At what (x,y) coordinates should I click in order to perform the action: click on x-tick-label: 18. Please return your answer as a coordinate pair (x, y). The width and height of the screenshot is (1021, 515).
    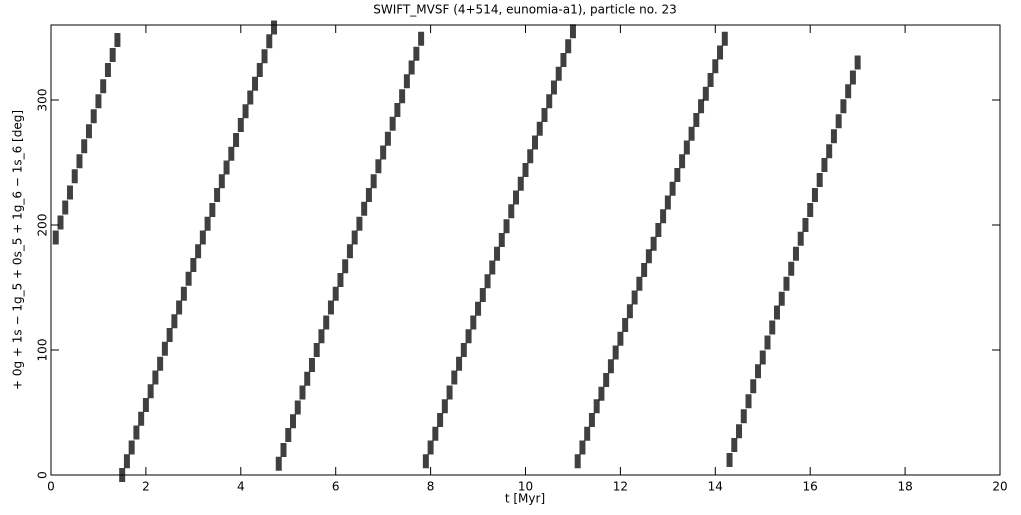
    Looking at the image, I should click on (904, 487).